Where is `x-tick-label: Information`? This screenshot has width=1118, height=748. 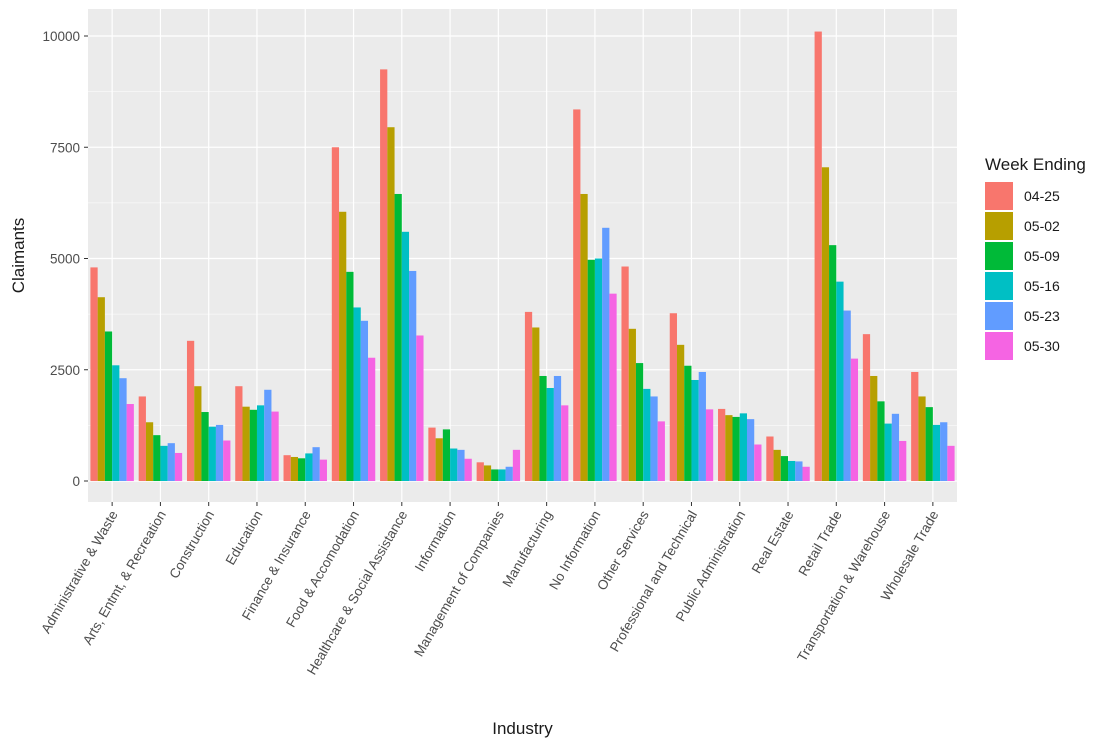 x-tick-label: Information is located at coordinates (435, 541).